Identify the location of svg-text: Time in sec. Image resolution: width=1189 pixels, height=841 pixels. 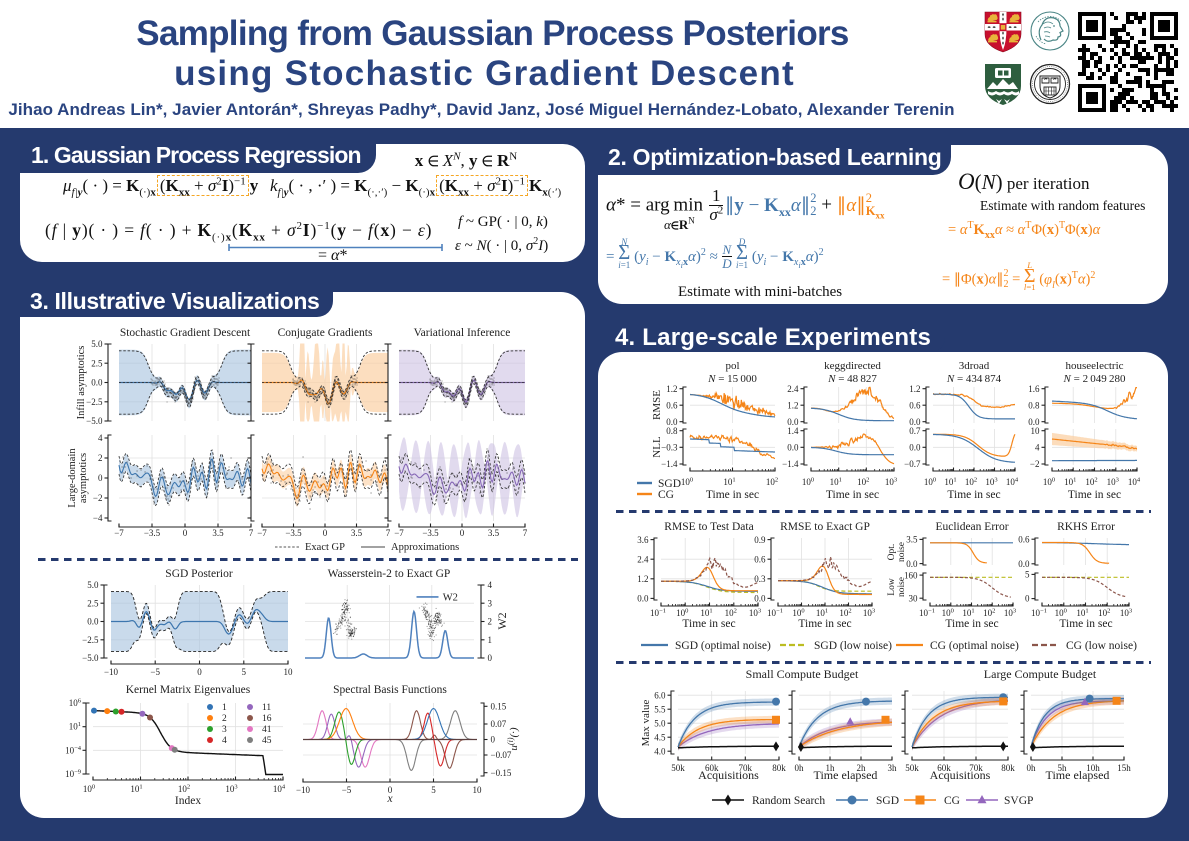
(973, 495).